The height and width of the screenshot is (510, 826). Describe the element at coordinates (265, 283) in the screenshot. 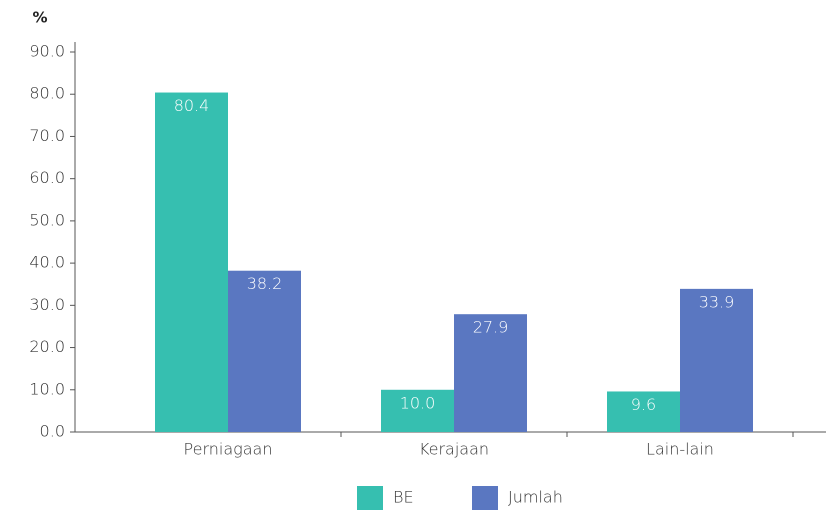

I see `data-label: 38.2` at that location.